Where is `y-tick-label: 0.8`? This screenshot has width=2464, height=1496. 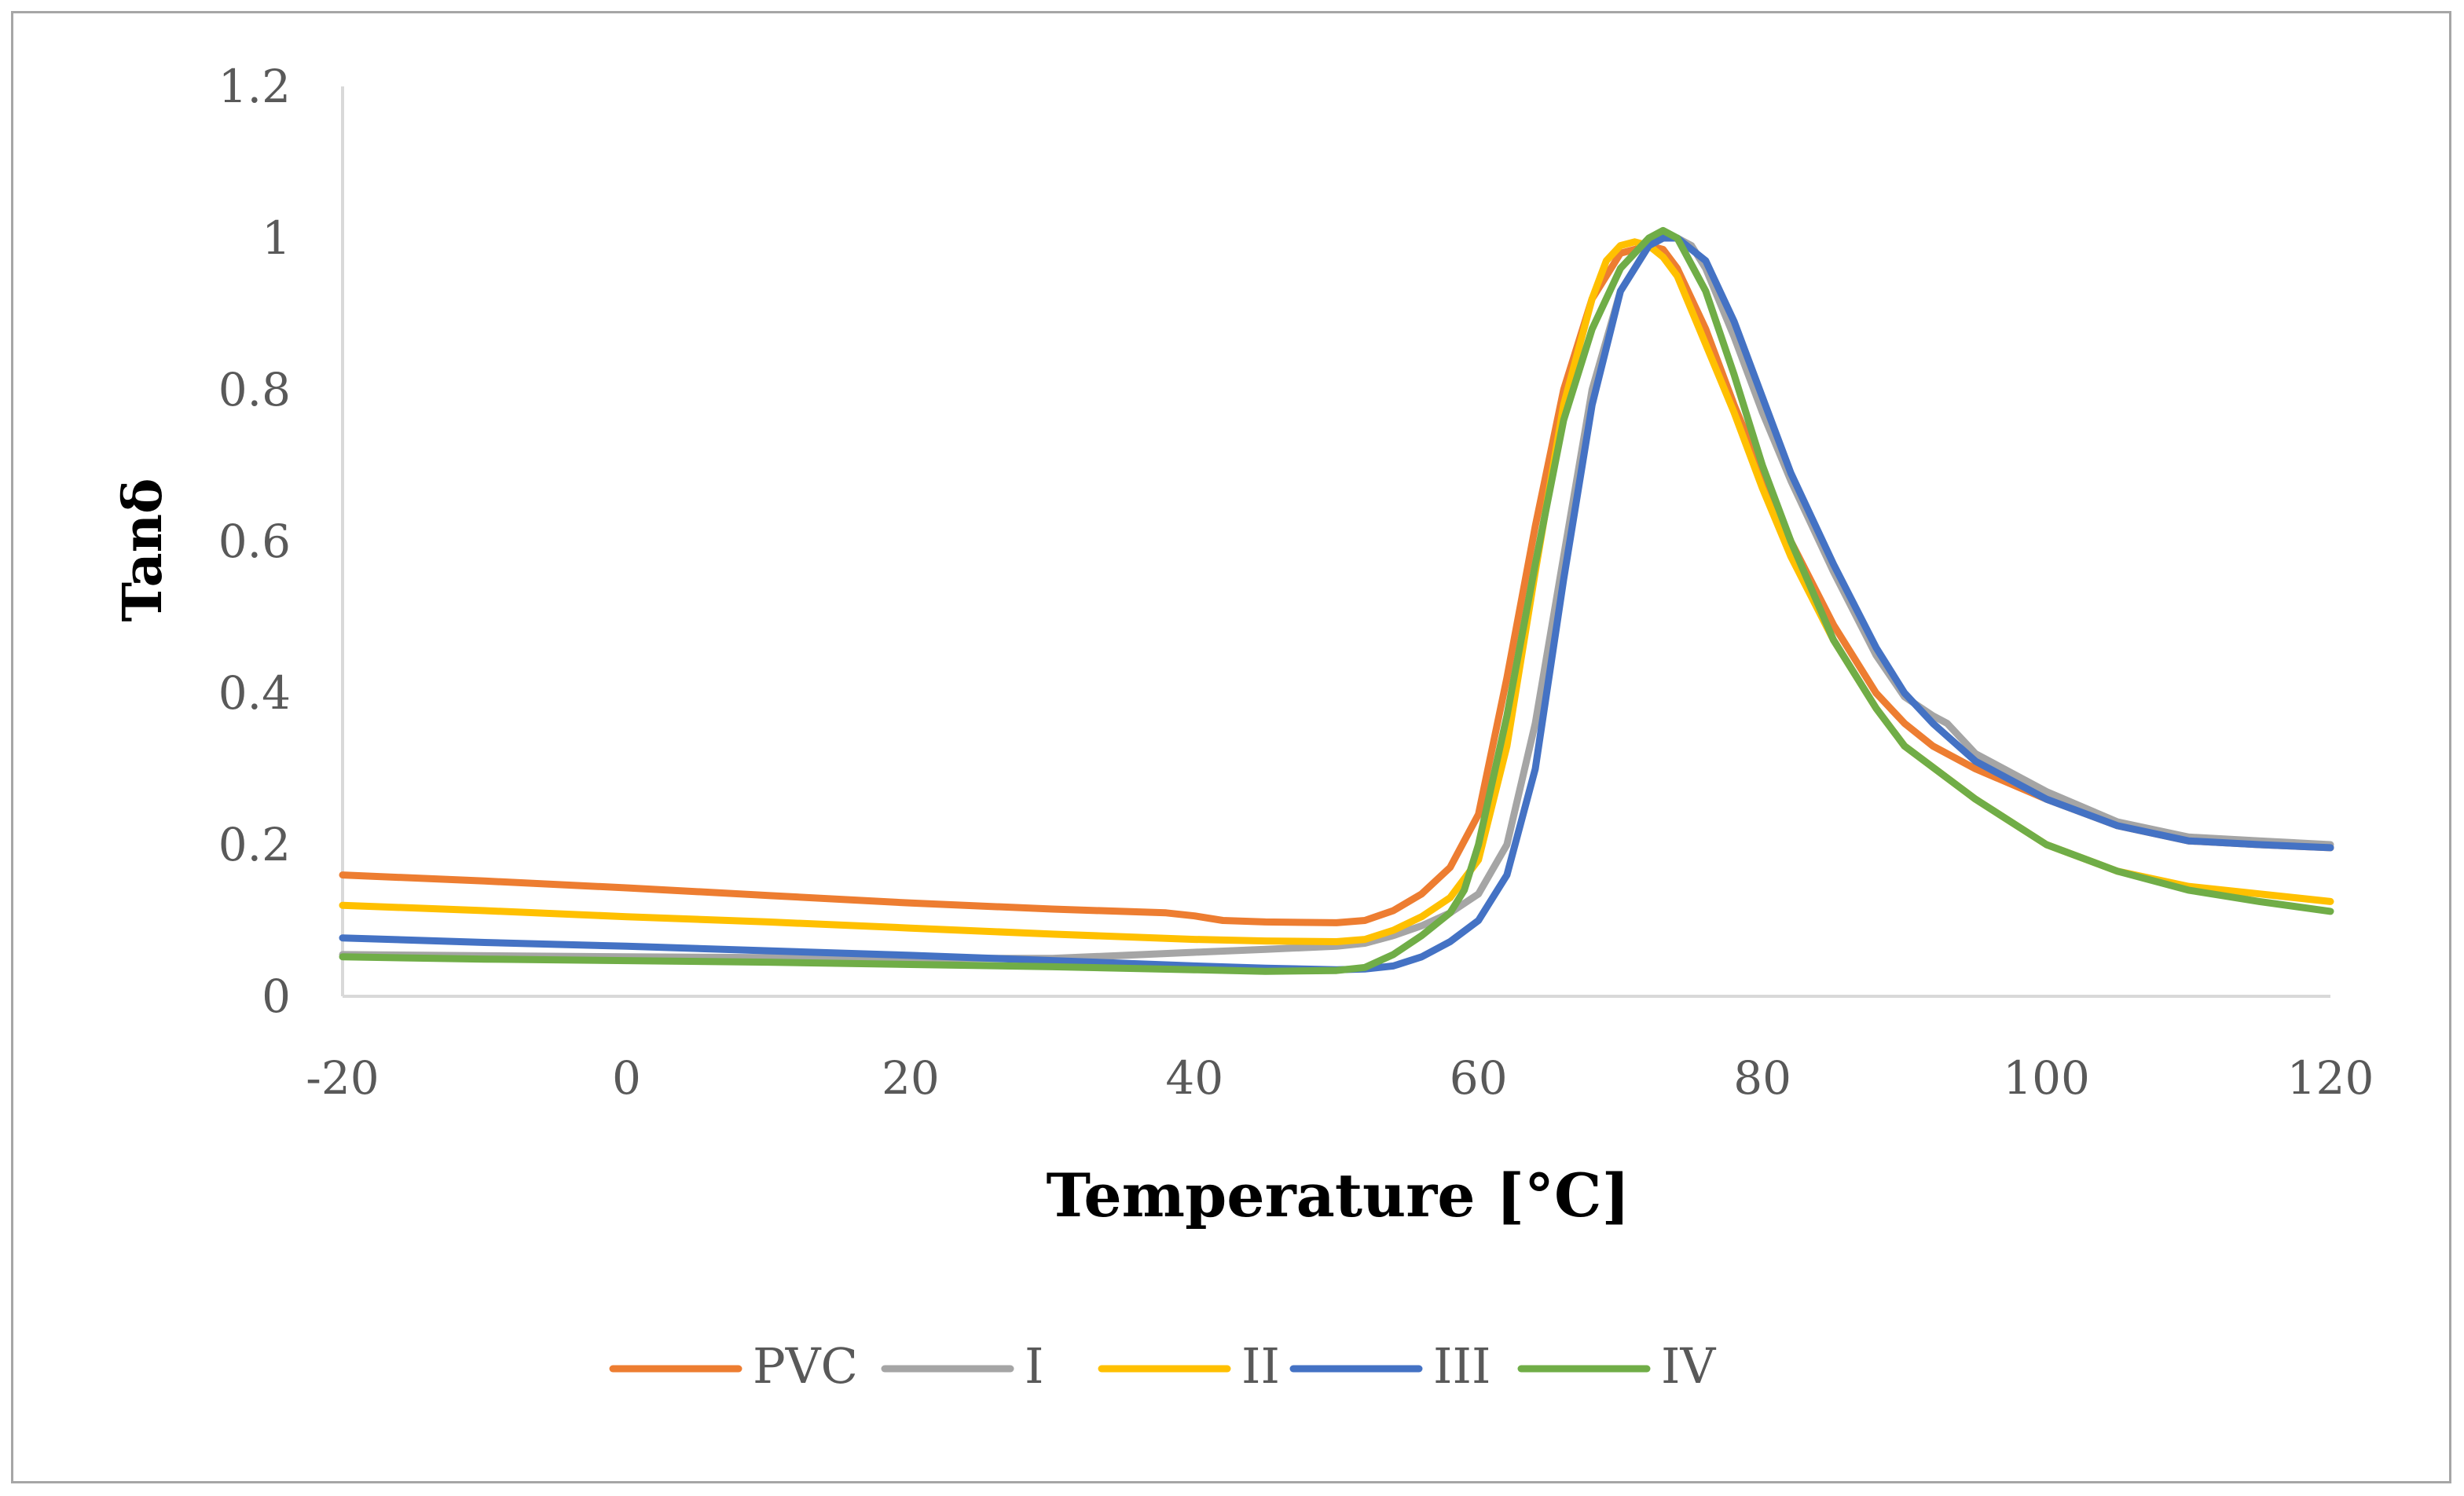 y-tick-label: 0.8 is located at coordinates (254, 389).